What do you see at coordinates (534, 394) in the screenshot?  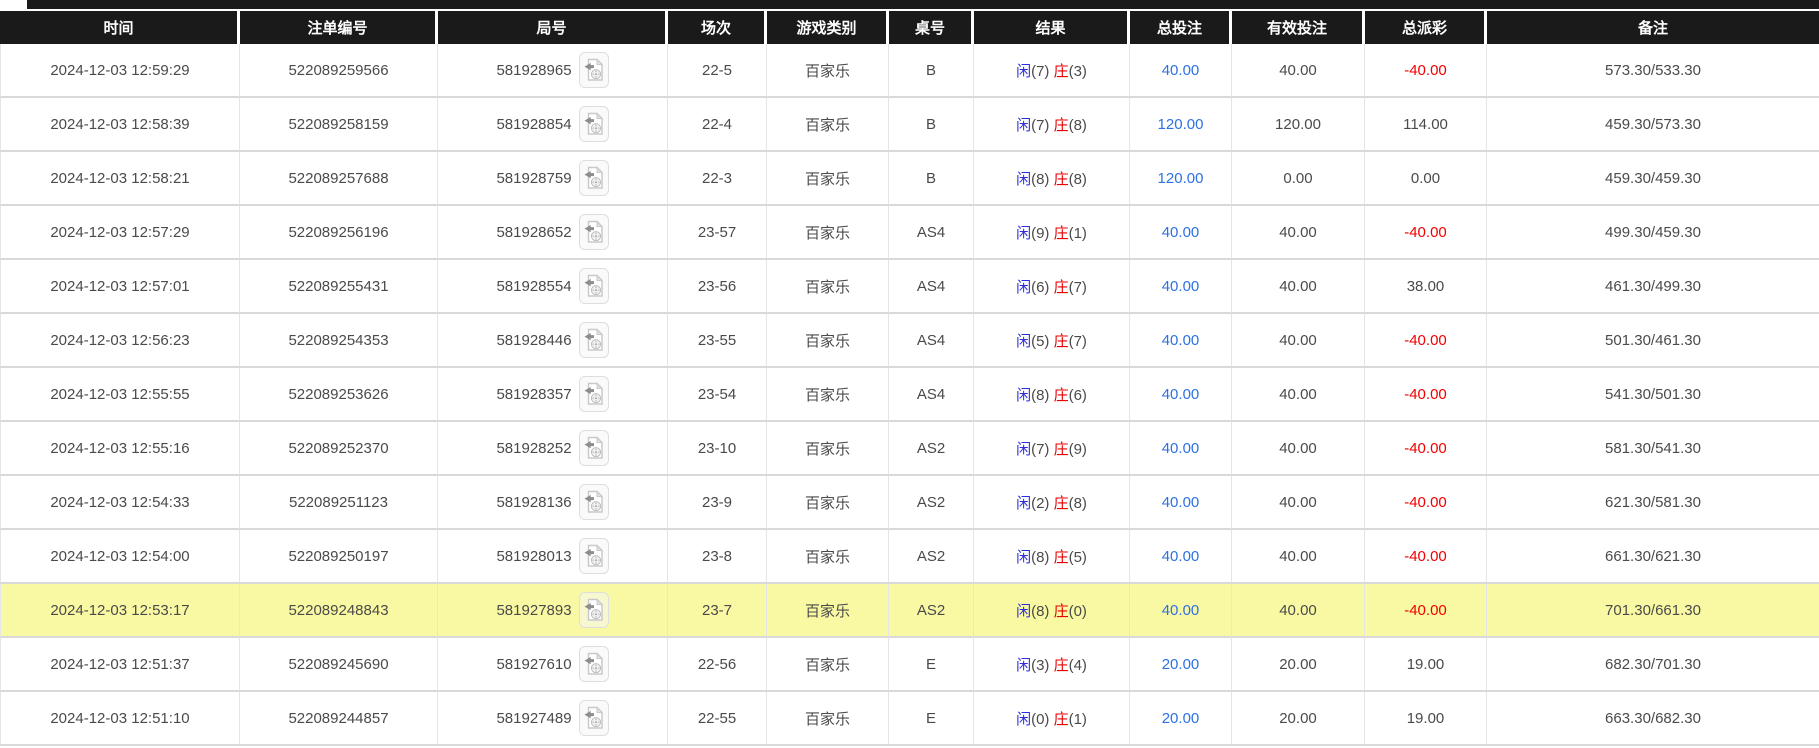 I see `round-id-value: 581928357` at bounding box center [534, 394].